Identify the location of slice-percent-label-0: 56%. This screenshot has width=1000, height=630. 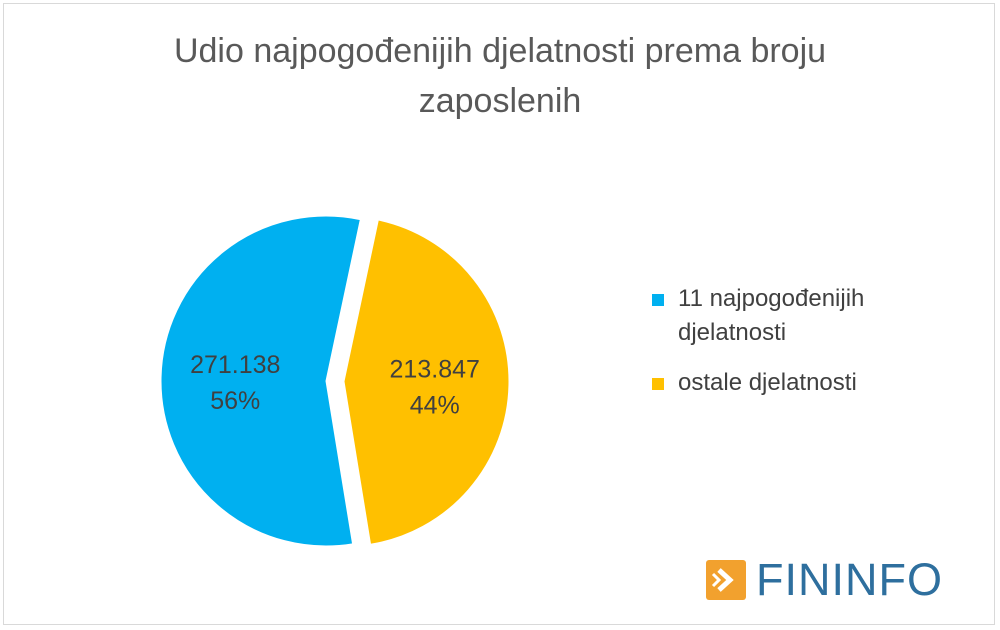
(235, 401).